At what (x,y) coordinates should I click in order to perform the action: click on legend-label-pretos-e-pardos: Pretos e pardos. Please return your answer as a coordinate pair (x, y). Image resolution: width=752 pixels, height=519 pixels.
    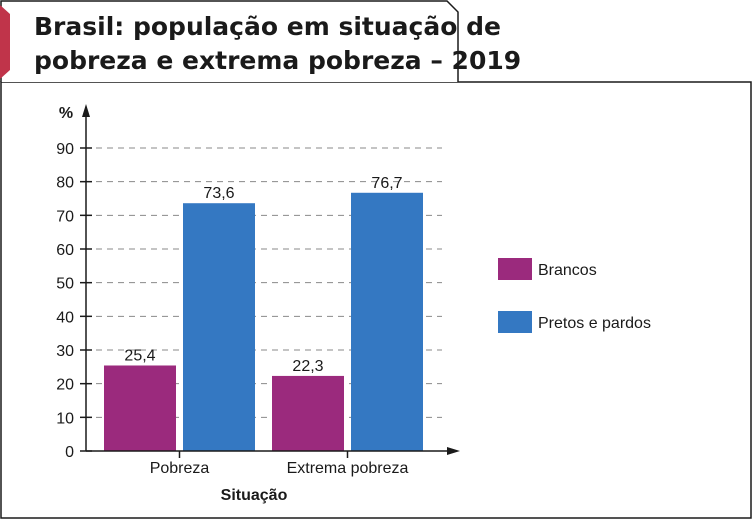
    Looking at the image, I should click on (594, 323).